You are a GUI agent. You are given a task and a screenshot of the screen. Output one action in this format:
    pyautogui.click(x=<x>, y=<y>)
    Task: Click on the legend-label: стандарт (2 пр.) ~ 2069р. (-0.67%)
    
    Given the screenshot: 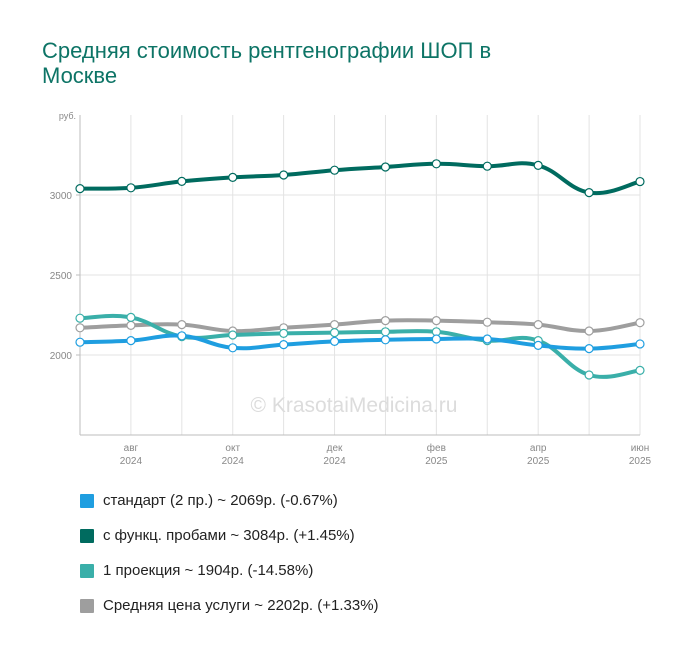 What is the action you would take?
    pyautogui.click(x=220, y=500)
    